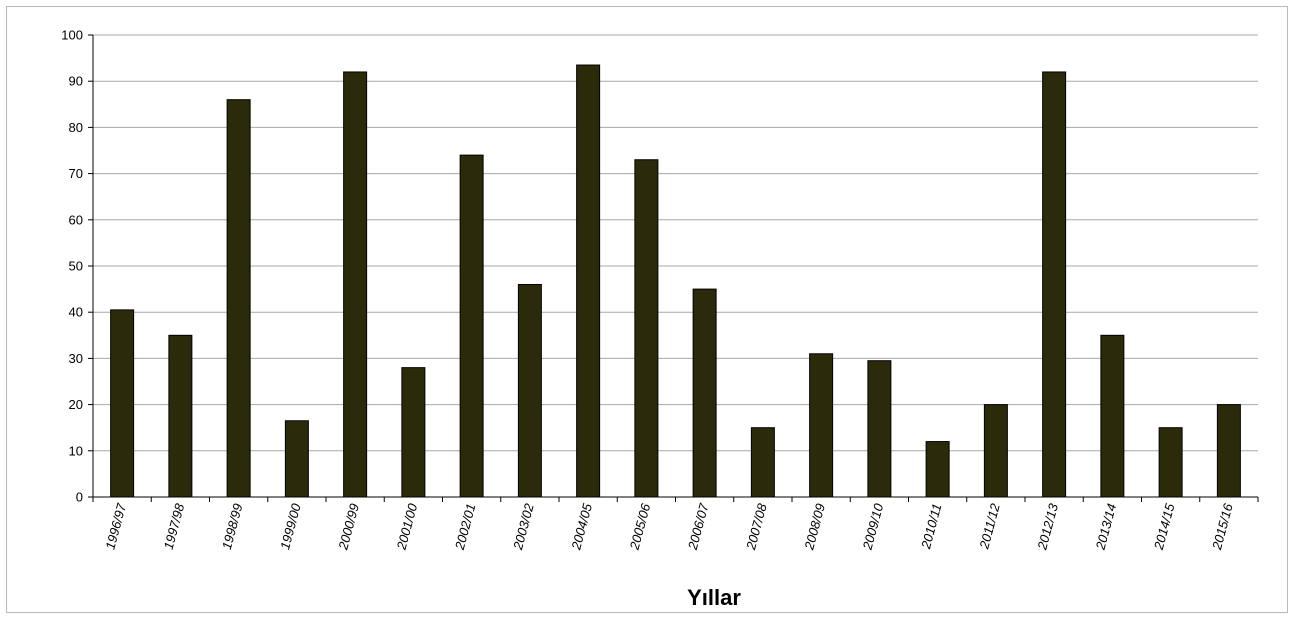 This screenshot has width=1295, height=619. I want to click on y-tick-label: 70, so click(76, 173).